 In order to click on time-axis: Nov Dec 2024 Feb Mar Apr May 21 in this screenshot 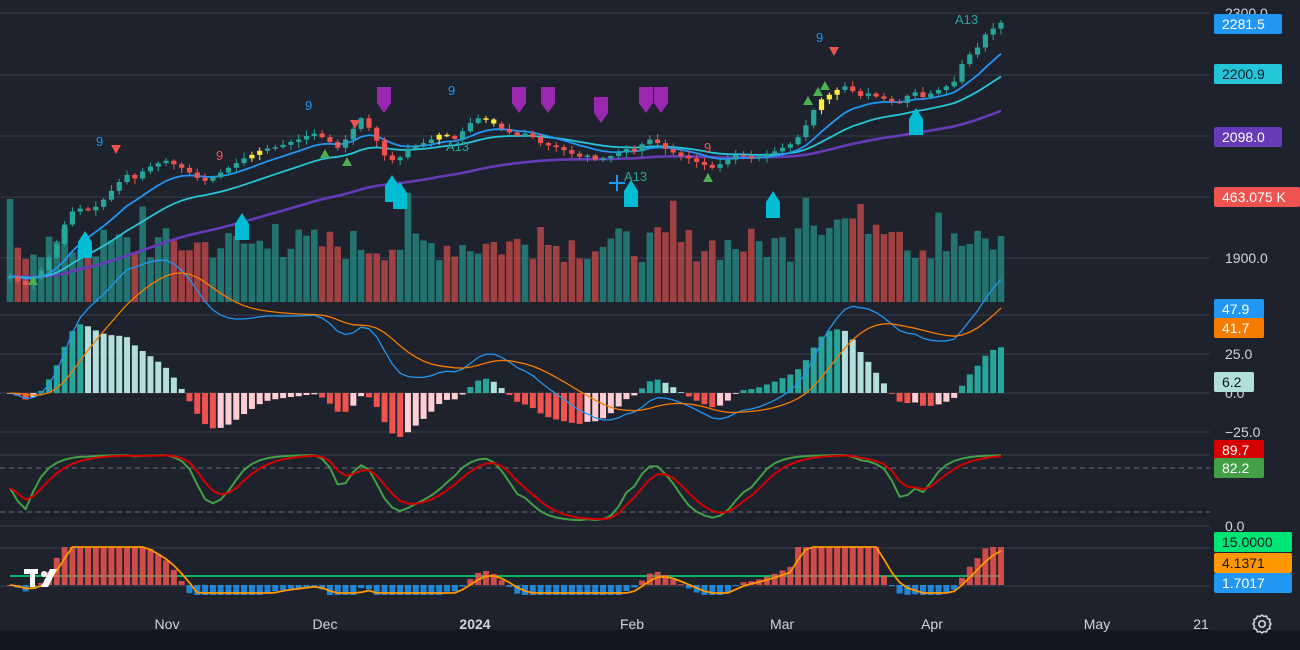, I will do `click(682, 624)`.